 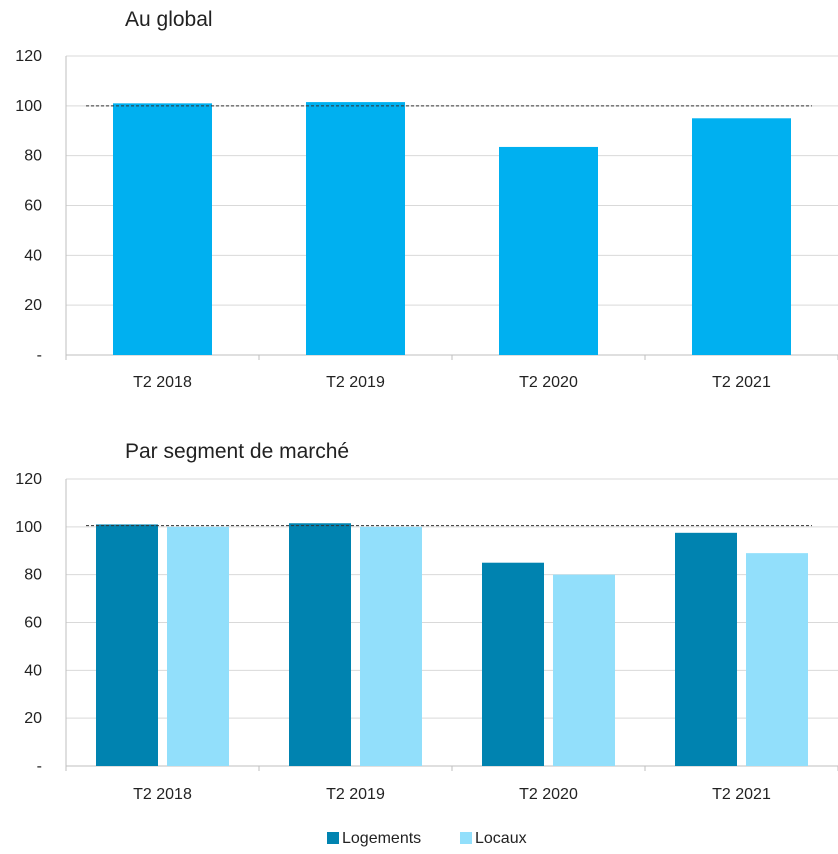 What do you see at coordinates (741, 237) in the screenshot?
I see `bar-value-t2-2021` at bounding box center [741, 237].